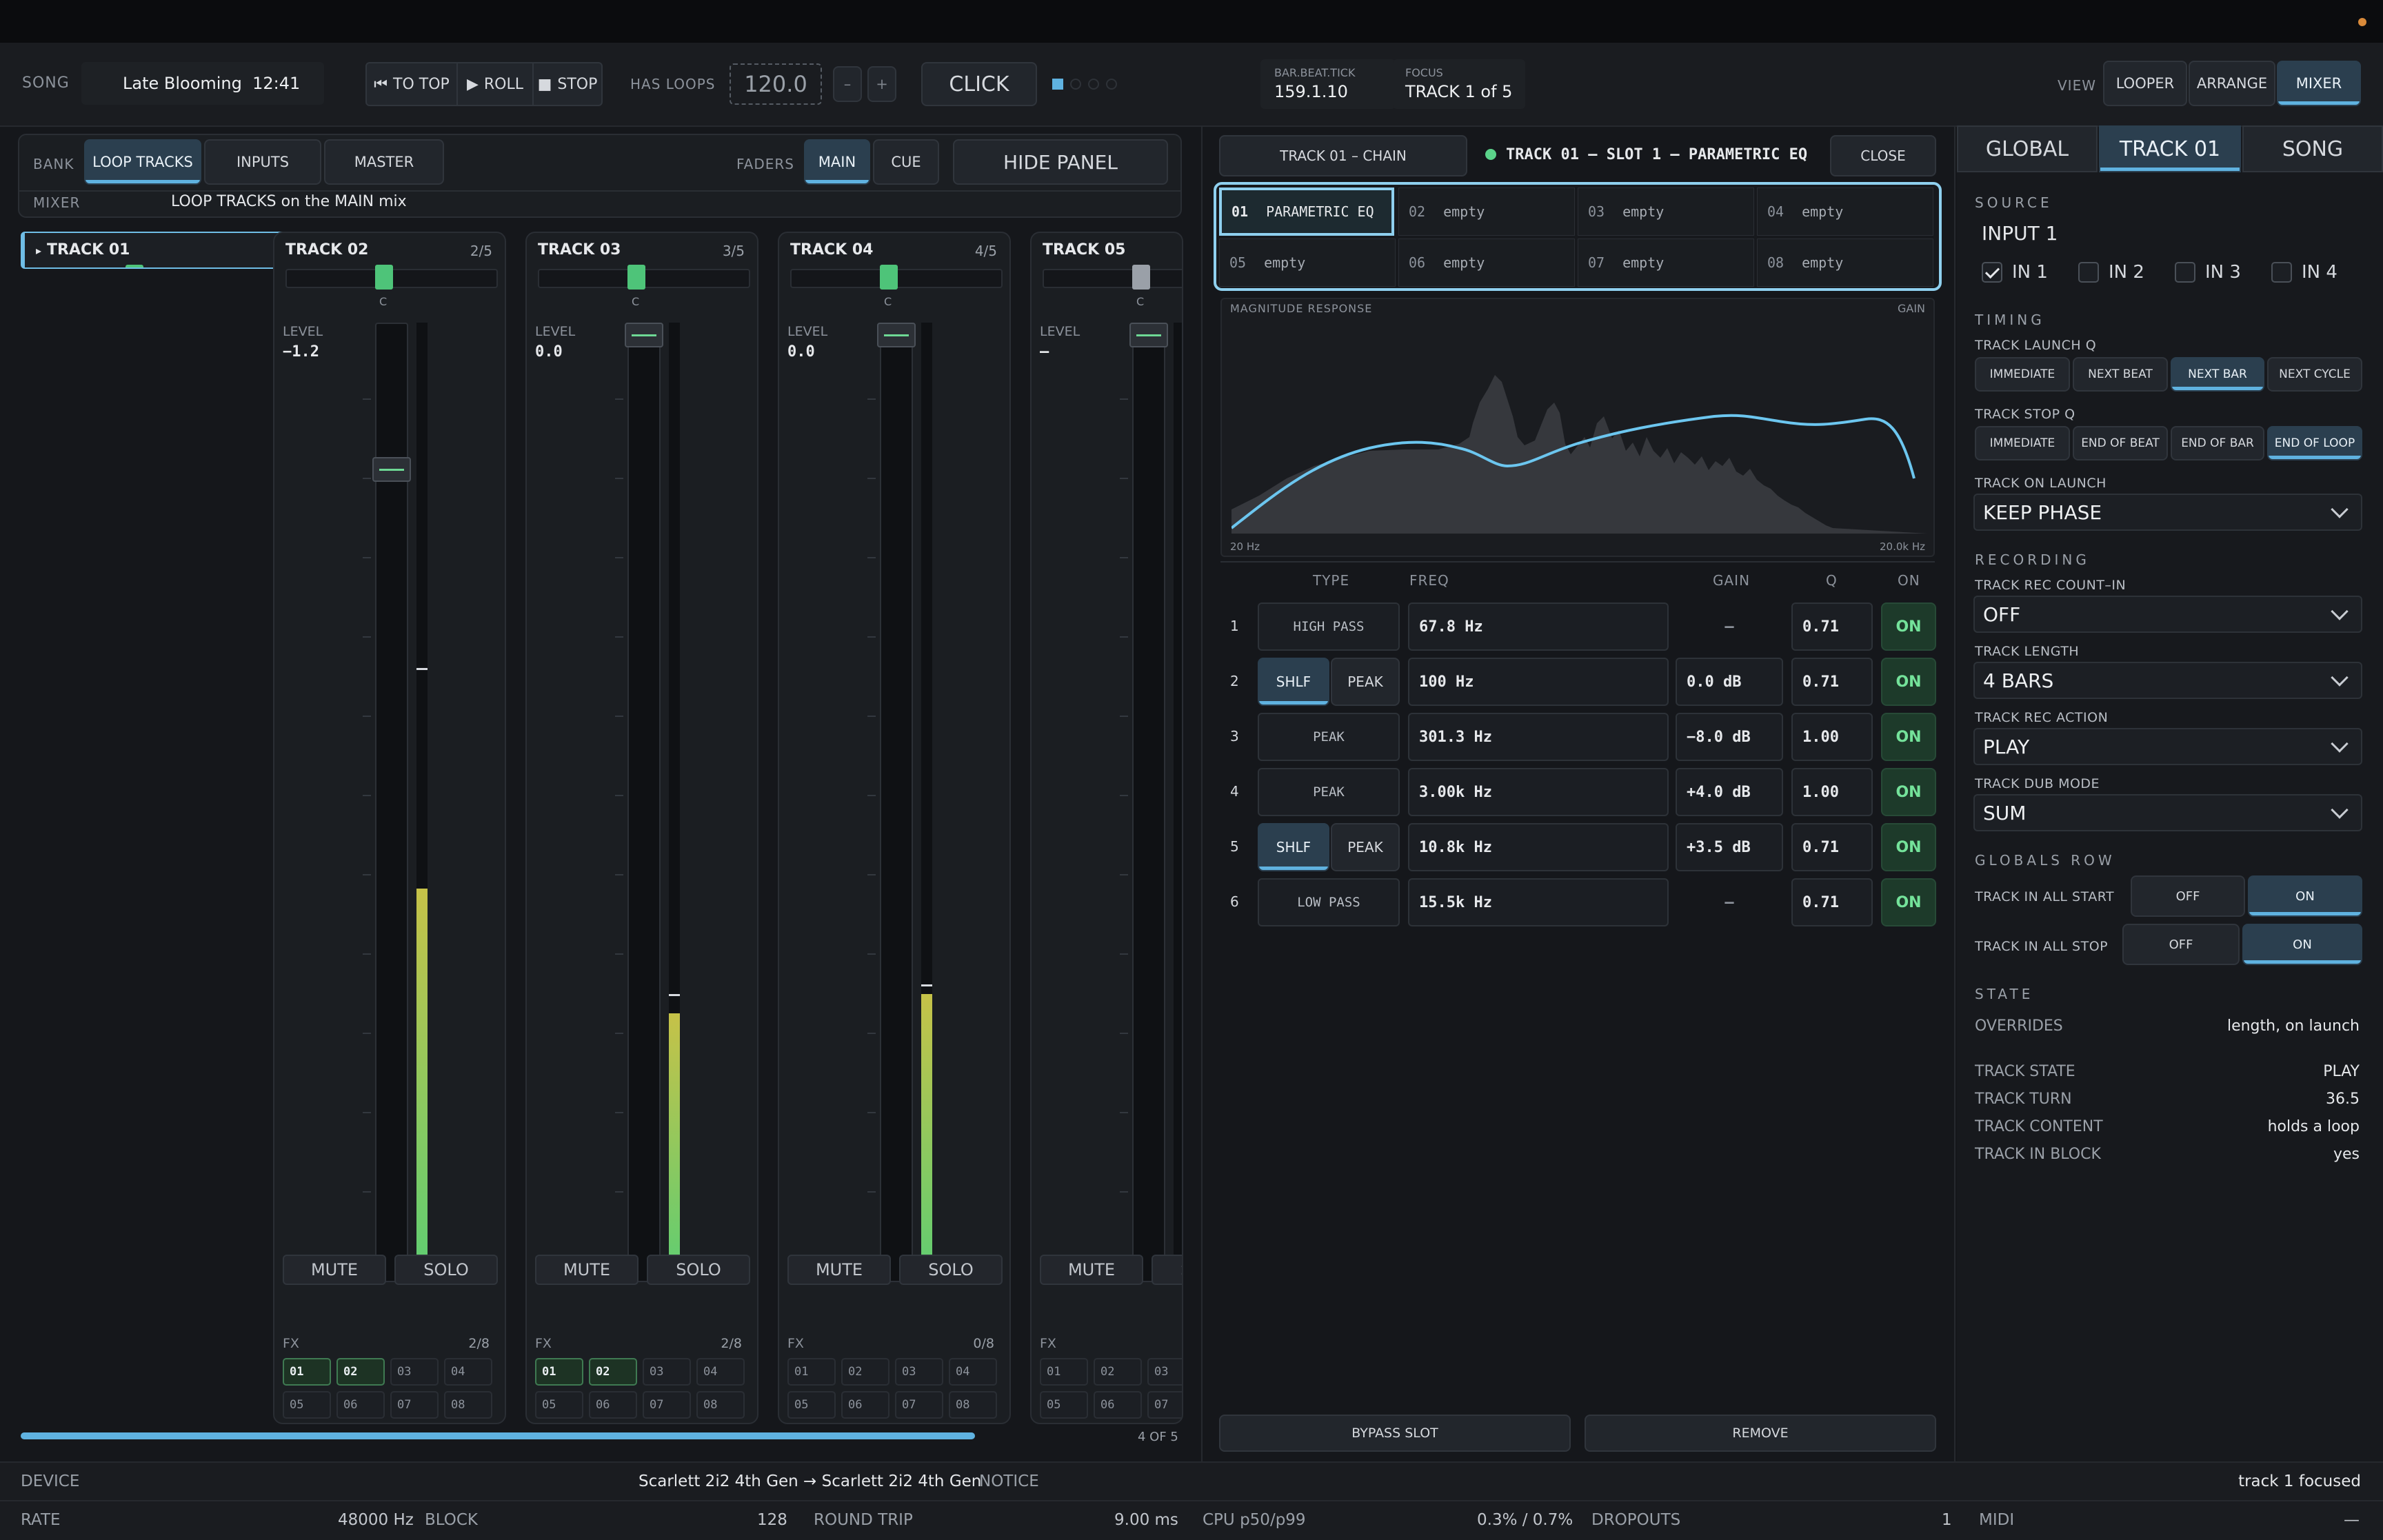 The height and width of the screenshot is (1540, 2383). Describe the element at coordinates (2232, 84) in the screenshot. I see `view-arrange-button: ARRANGE` at that location.